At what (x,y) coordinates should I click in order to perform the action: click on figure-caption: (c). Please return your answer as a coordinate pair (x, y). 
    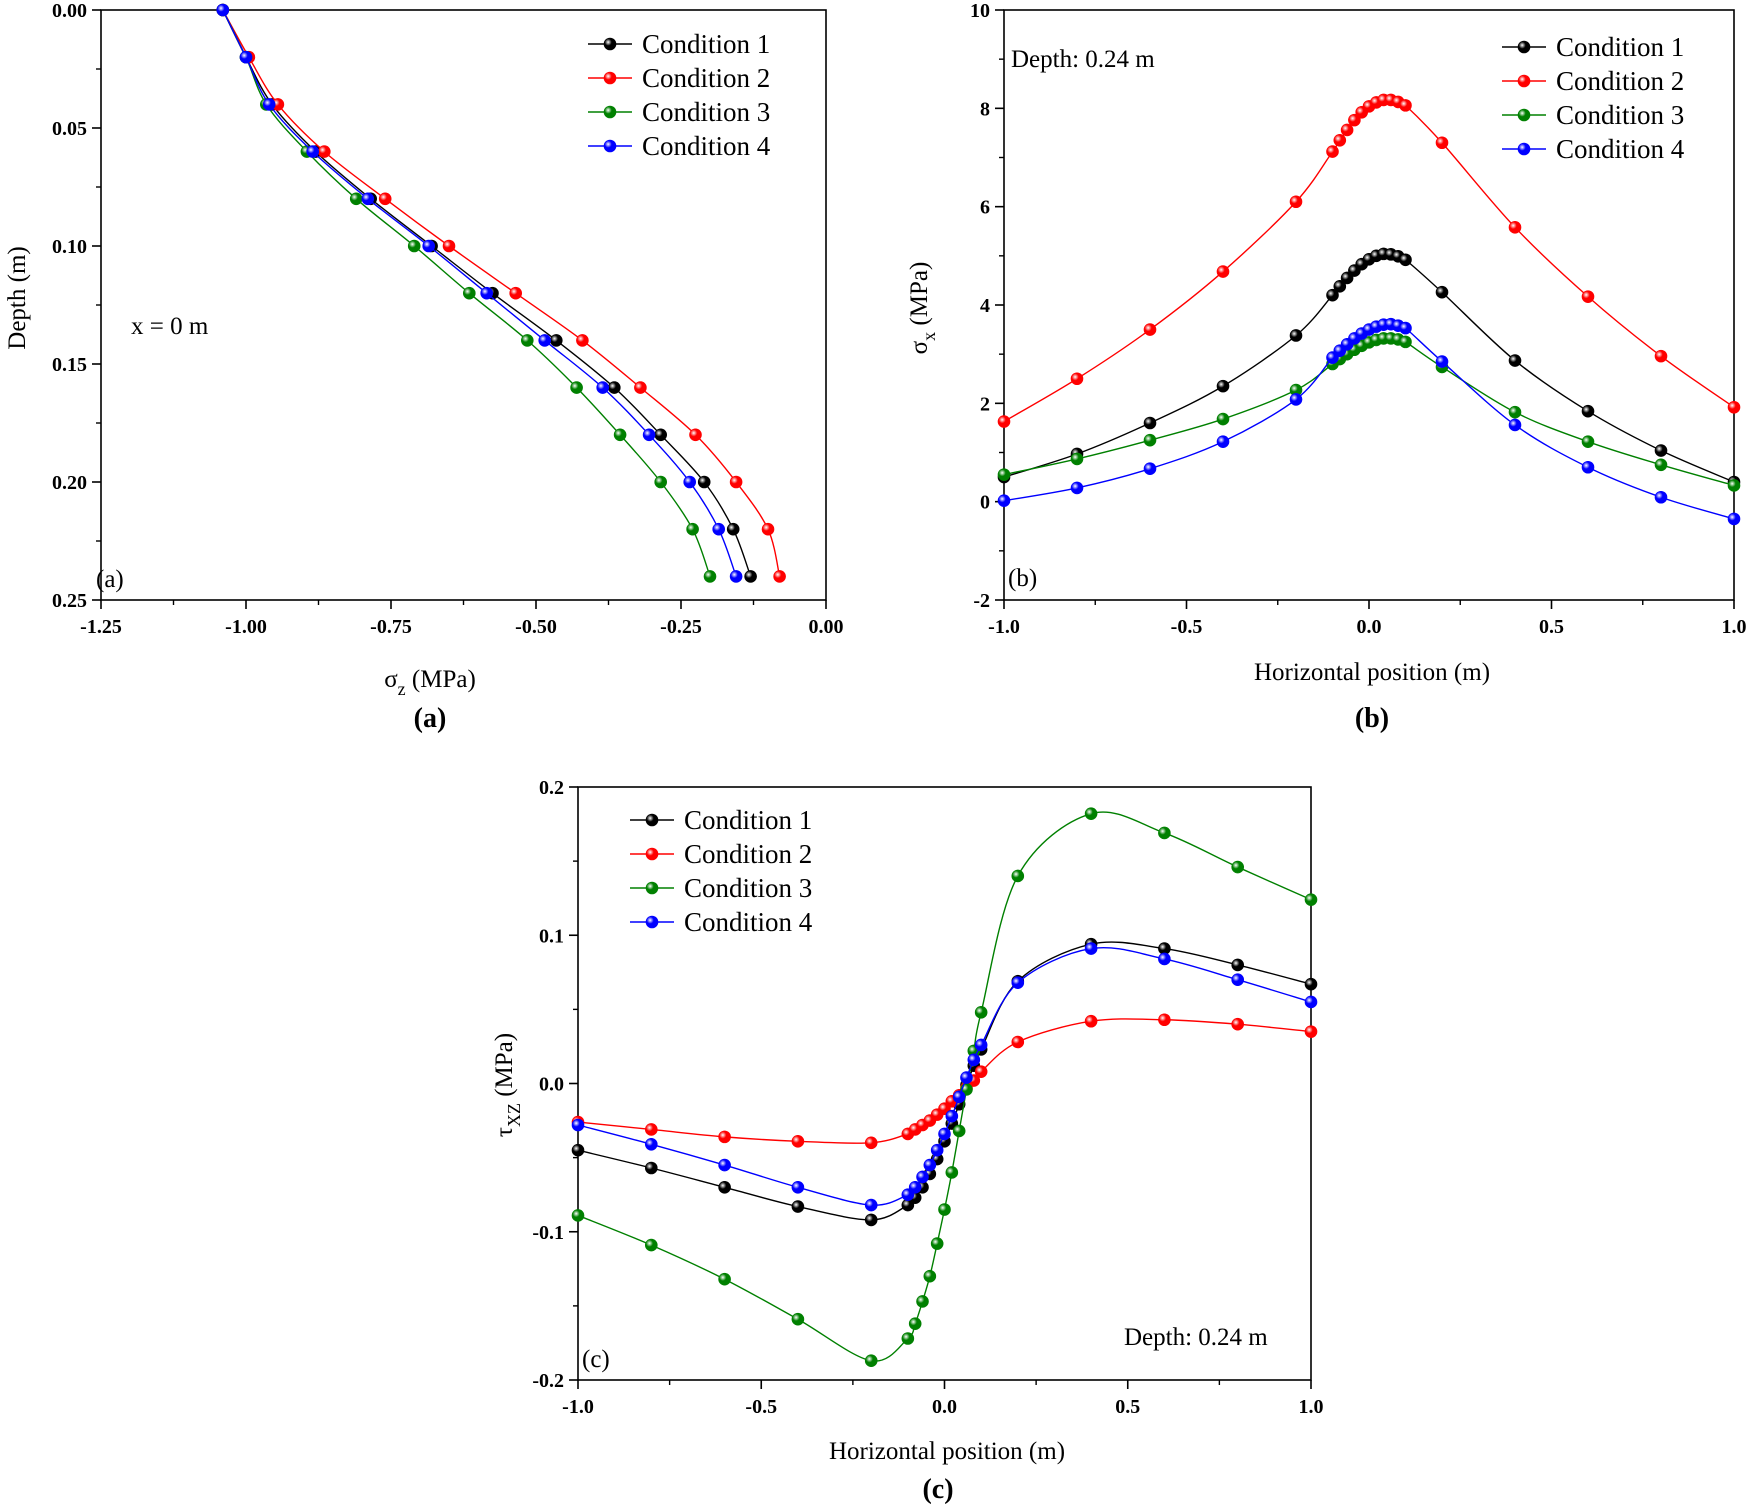
    Looking at the image, I should click on (937, 1489).